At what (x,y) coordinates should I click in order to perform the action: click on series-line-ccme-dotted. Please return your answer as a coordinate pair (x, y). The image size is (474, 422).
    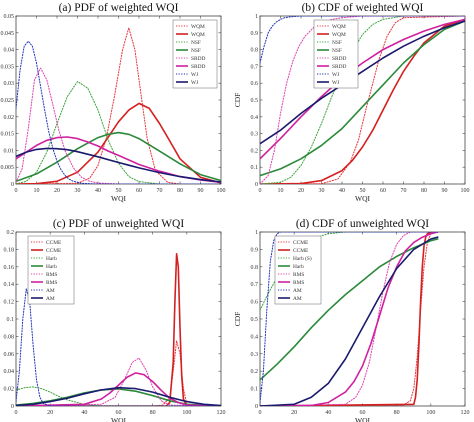
    Looking at the image, I should click on (118, 373).